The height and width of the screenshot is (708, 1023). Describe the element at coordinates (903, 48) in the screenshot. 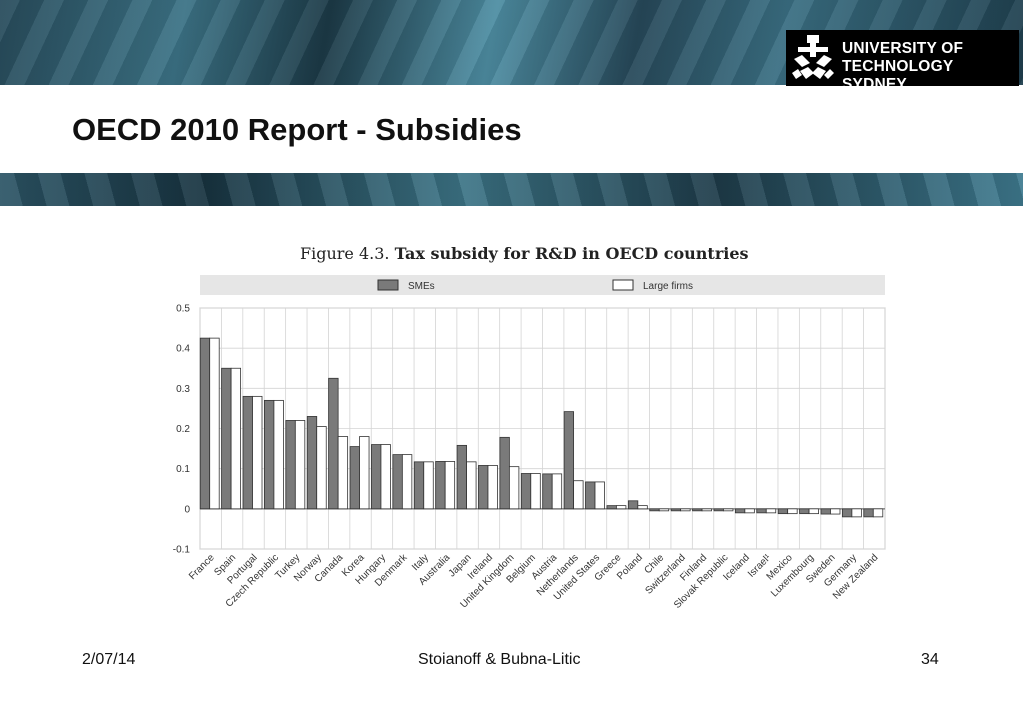

I see `logo-line-1: UNIVERSITY OF` at that location.